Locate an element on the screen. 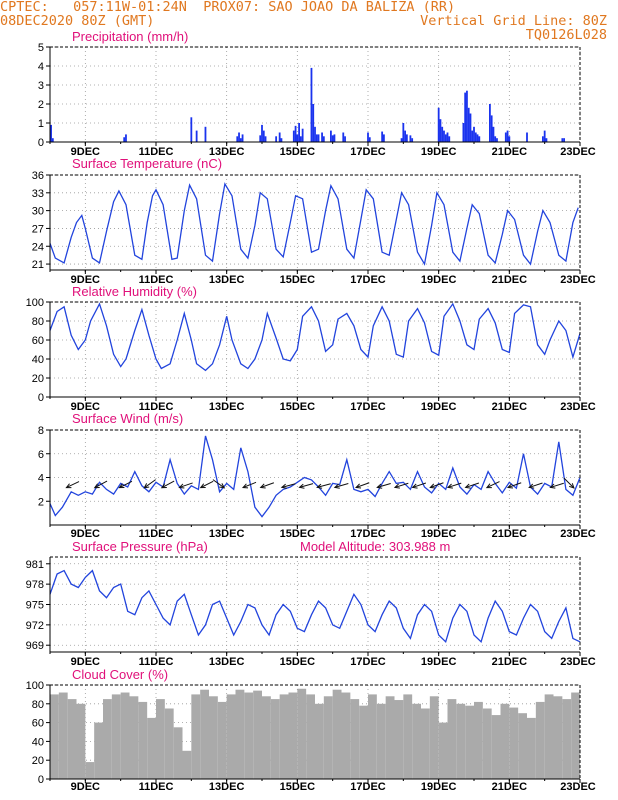 Image resolution: width=618 pixels, height=800 pixels. rh-ytick-label: 100 is located at coordinates (35, 303).